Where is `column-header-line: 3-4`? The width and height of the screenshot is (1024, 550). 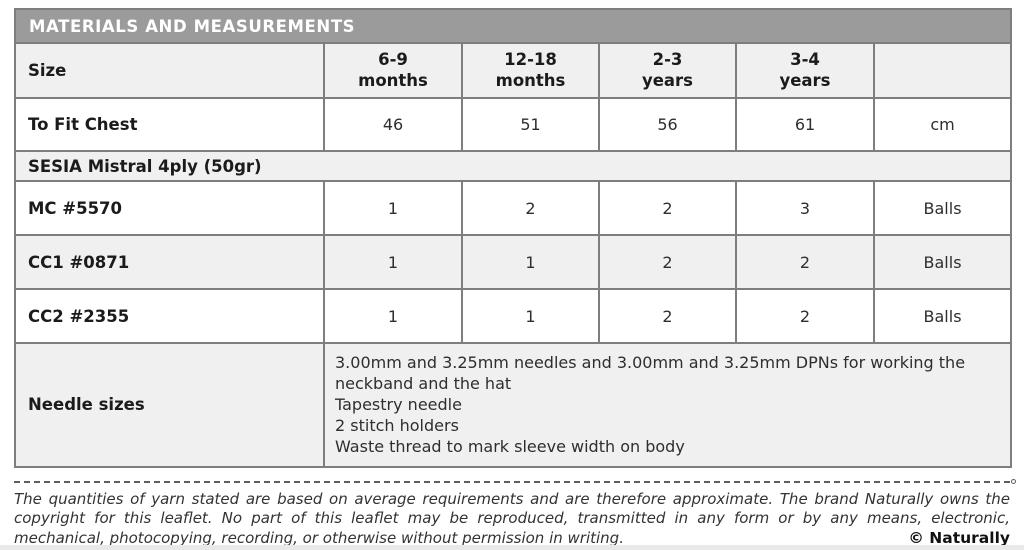 column-header-line: 3-4 is located at coordinates (805, 59).